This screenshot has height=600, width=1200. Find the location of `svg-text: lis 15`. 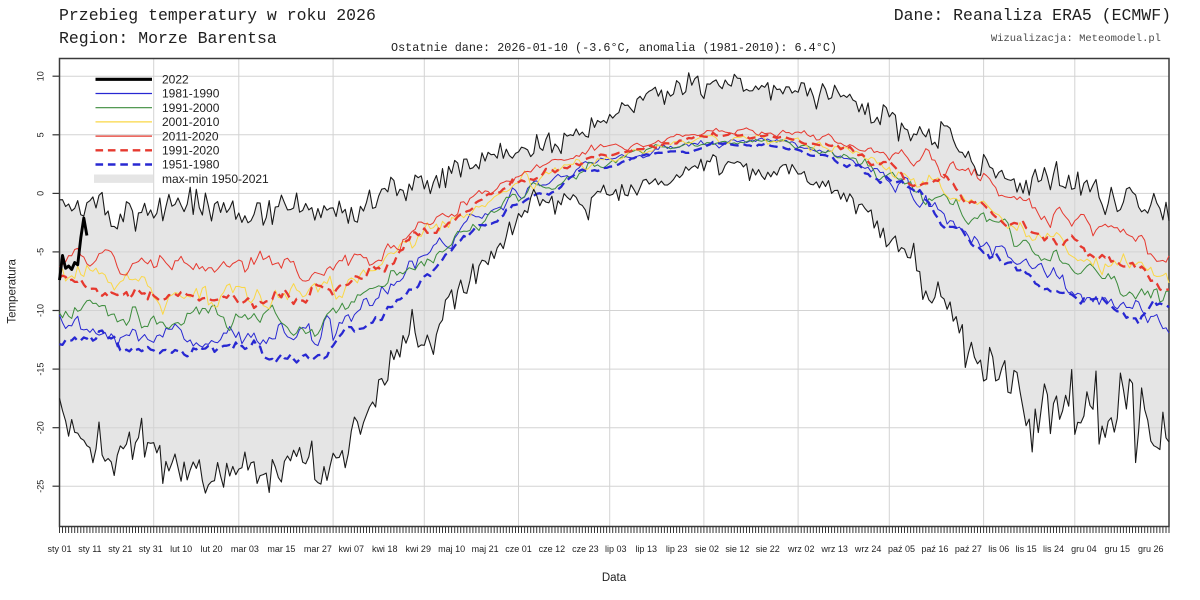

svg-text: lis 15 is located at coordinates (1026, 549).